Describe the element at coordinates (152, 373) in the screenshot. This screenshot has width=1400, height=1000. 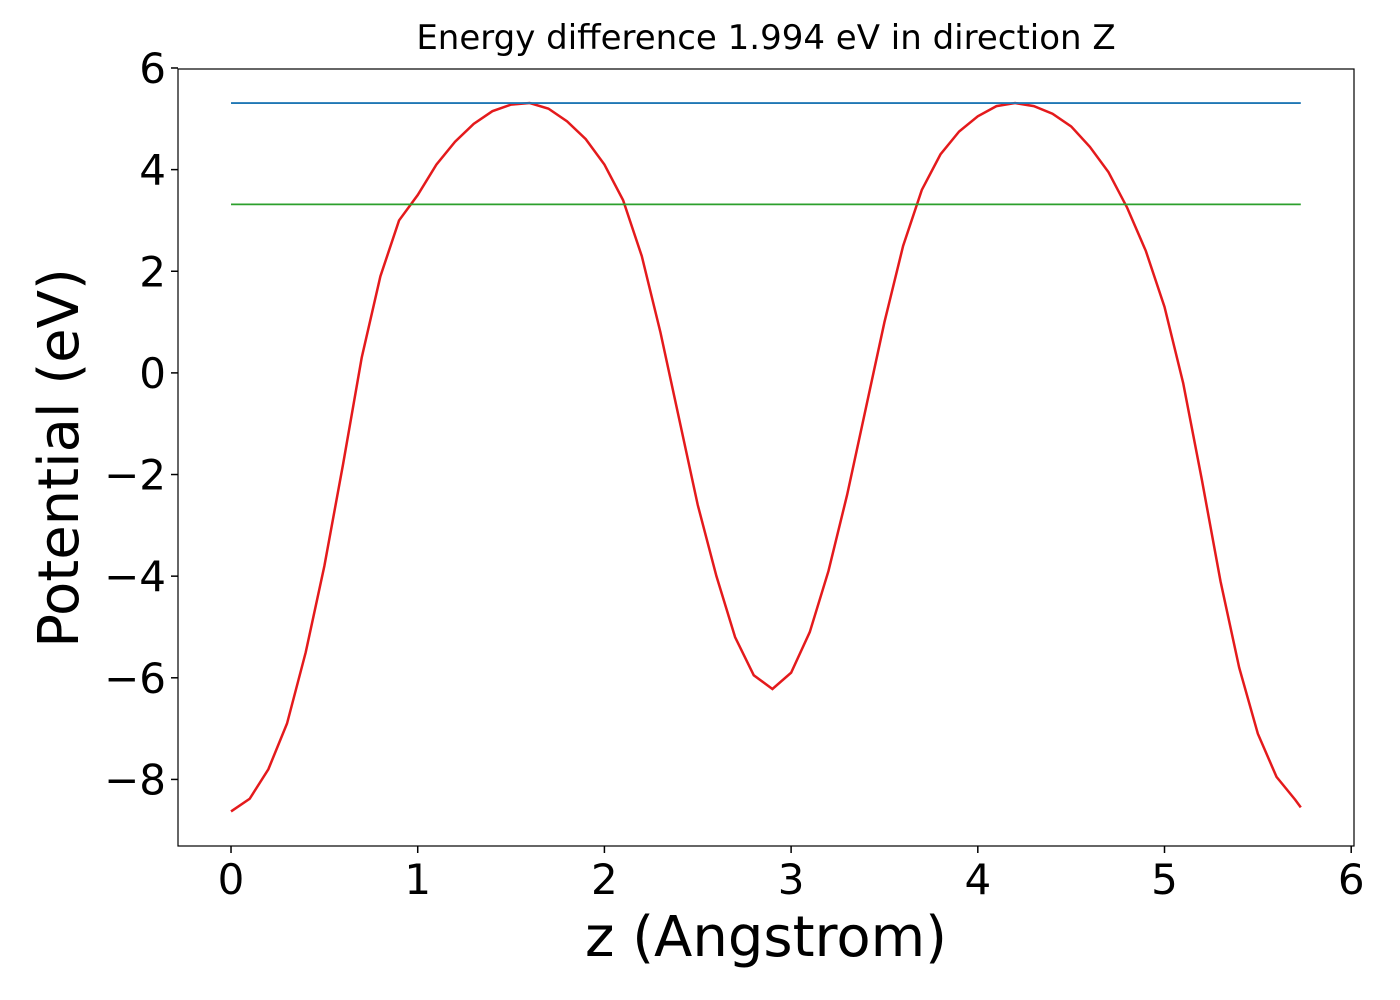
I see `y-tick-label: 0` at that location.